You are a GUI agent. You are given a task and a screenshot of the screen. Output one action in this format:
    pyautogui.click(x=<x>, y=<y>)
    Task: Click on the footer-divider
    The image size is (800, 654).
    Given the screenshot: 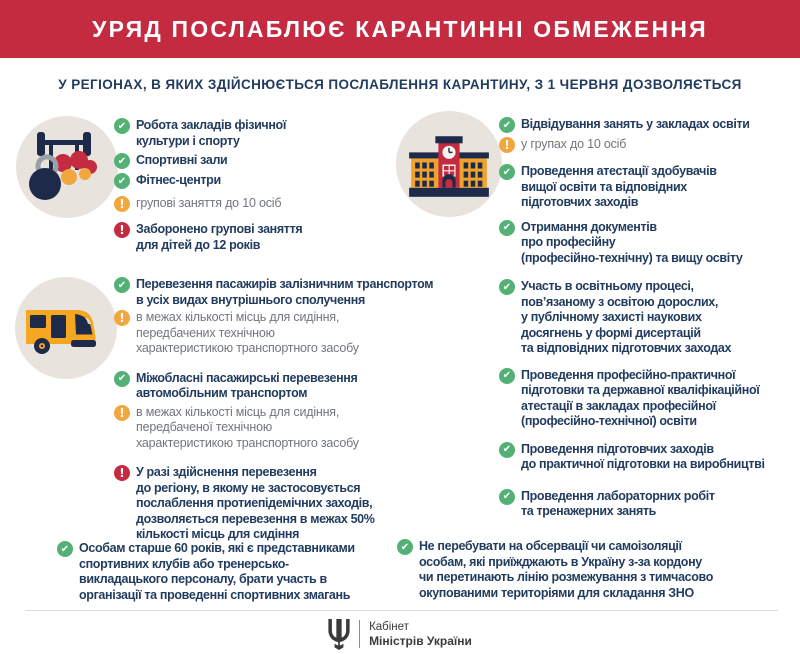 What is the action you would take?
    pyautogui.click(x=401, y=610)
    